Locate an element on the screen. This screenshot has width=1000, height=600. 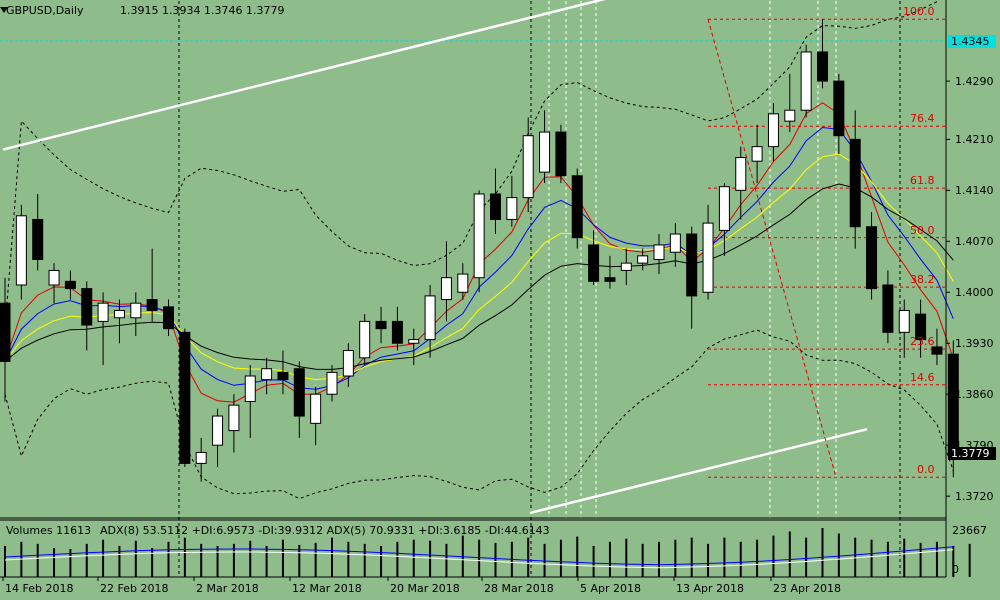
volume-max-label: 23667 is located at coordinates (969, 530).